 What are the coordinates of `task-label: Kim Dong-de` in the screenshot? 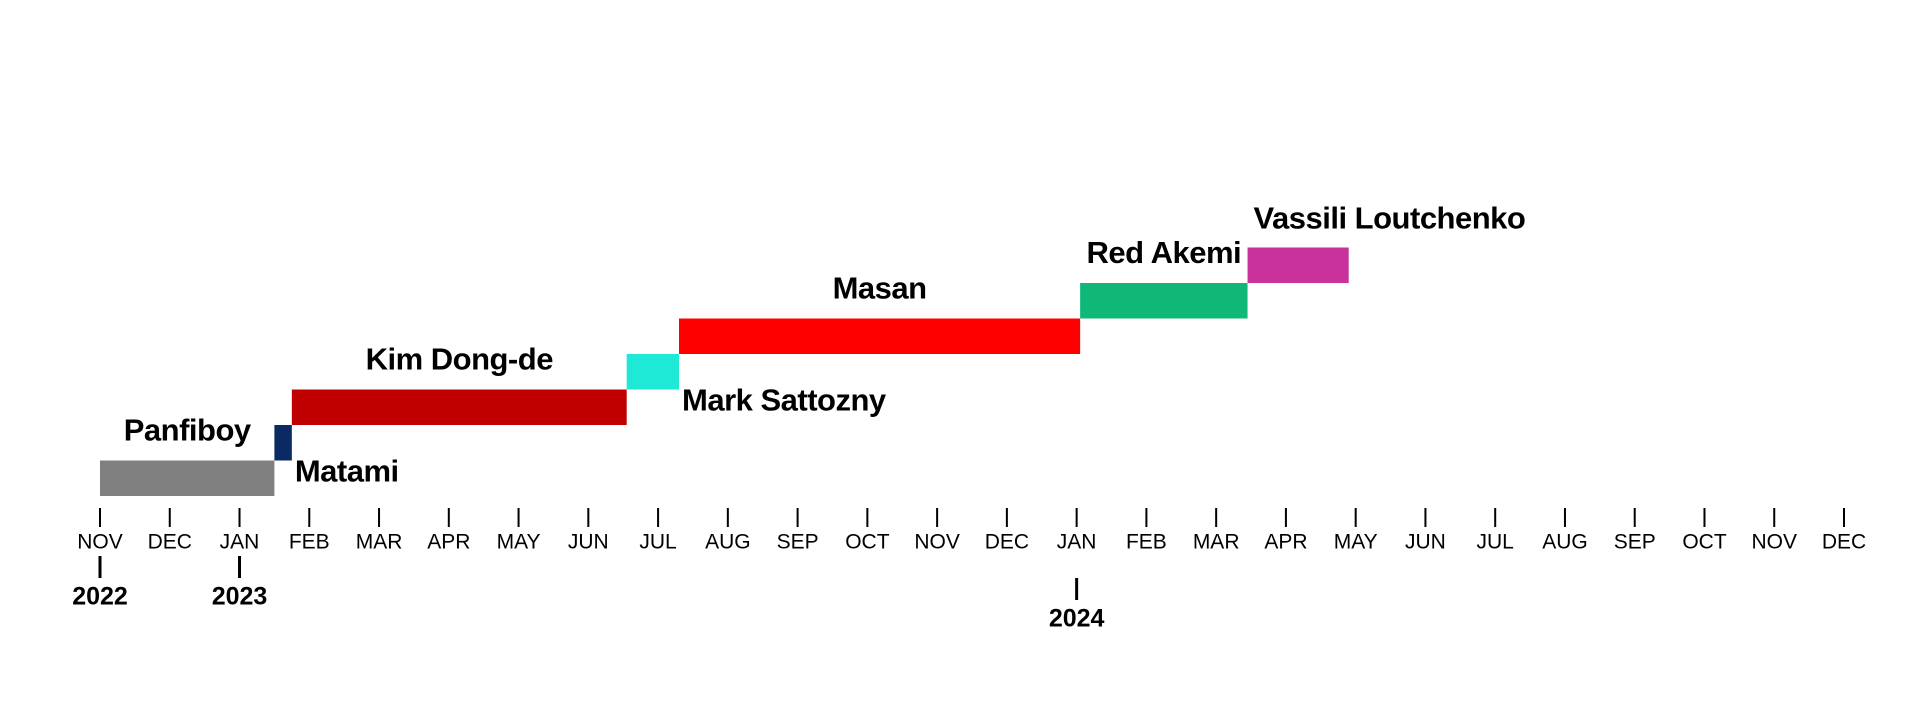 It's located at (460, 359).